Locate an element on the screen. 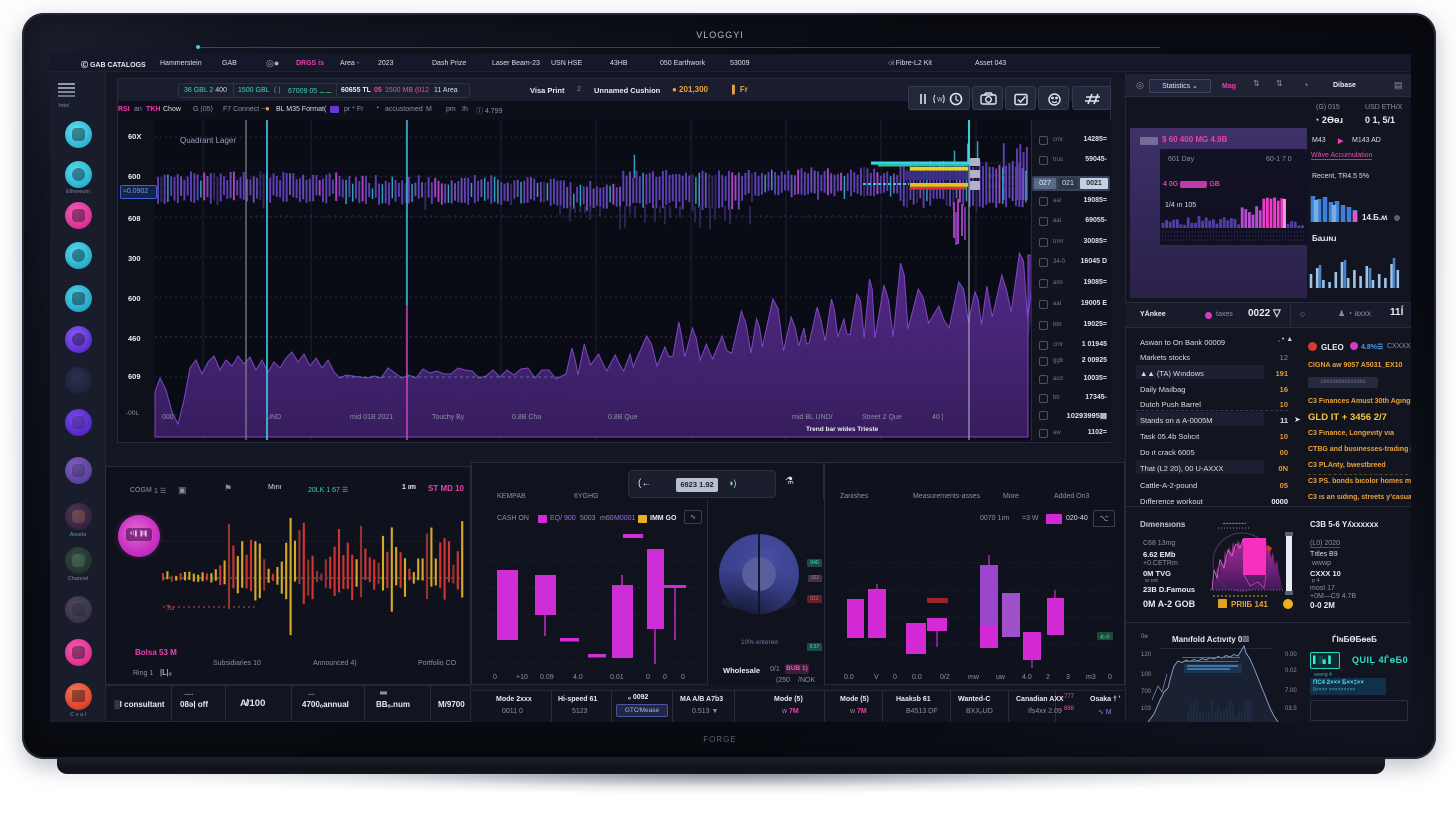 Image resolution: width=1456 pixels, height=816 pixels. svg-text: W is located at coordinates (940, 101).